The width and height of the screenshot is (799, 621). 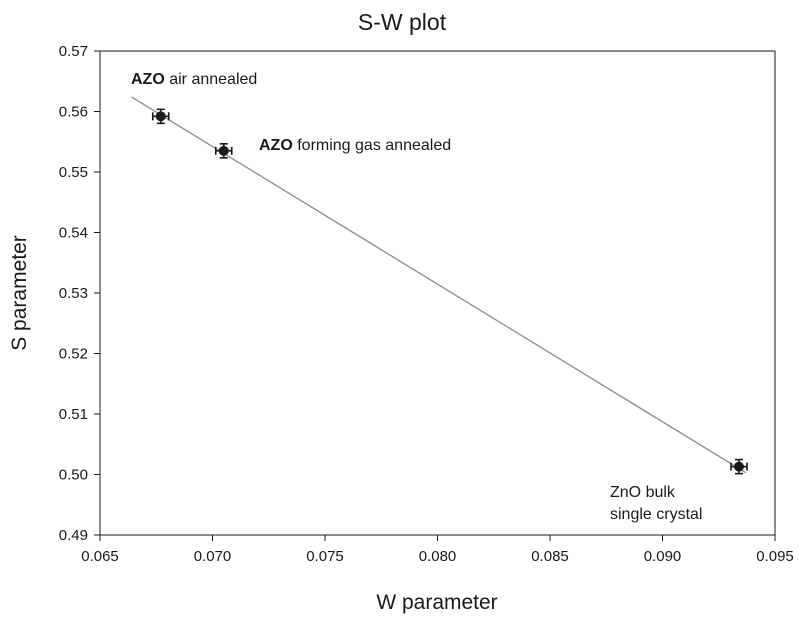 I want to click on y-axis: 0.49 0.50 0.51 0.52 0.53 0.54 0.55 0.56 0.57, so click(x=79, y=293).